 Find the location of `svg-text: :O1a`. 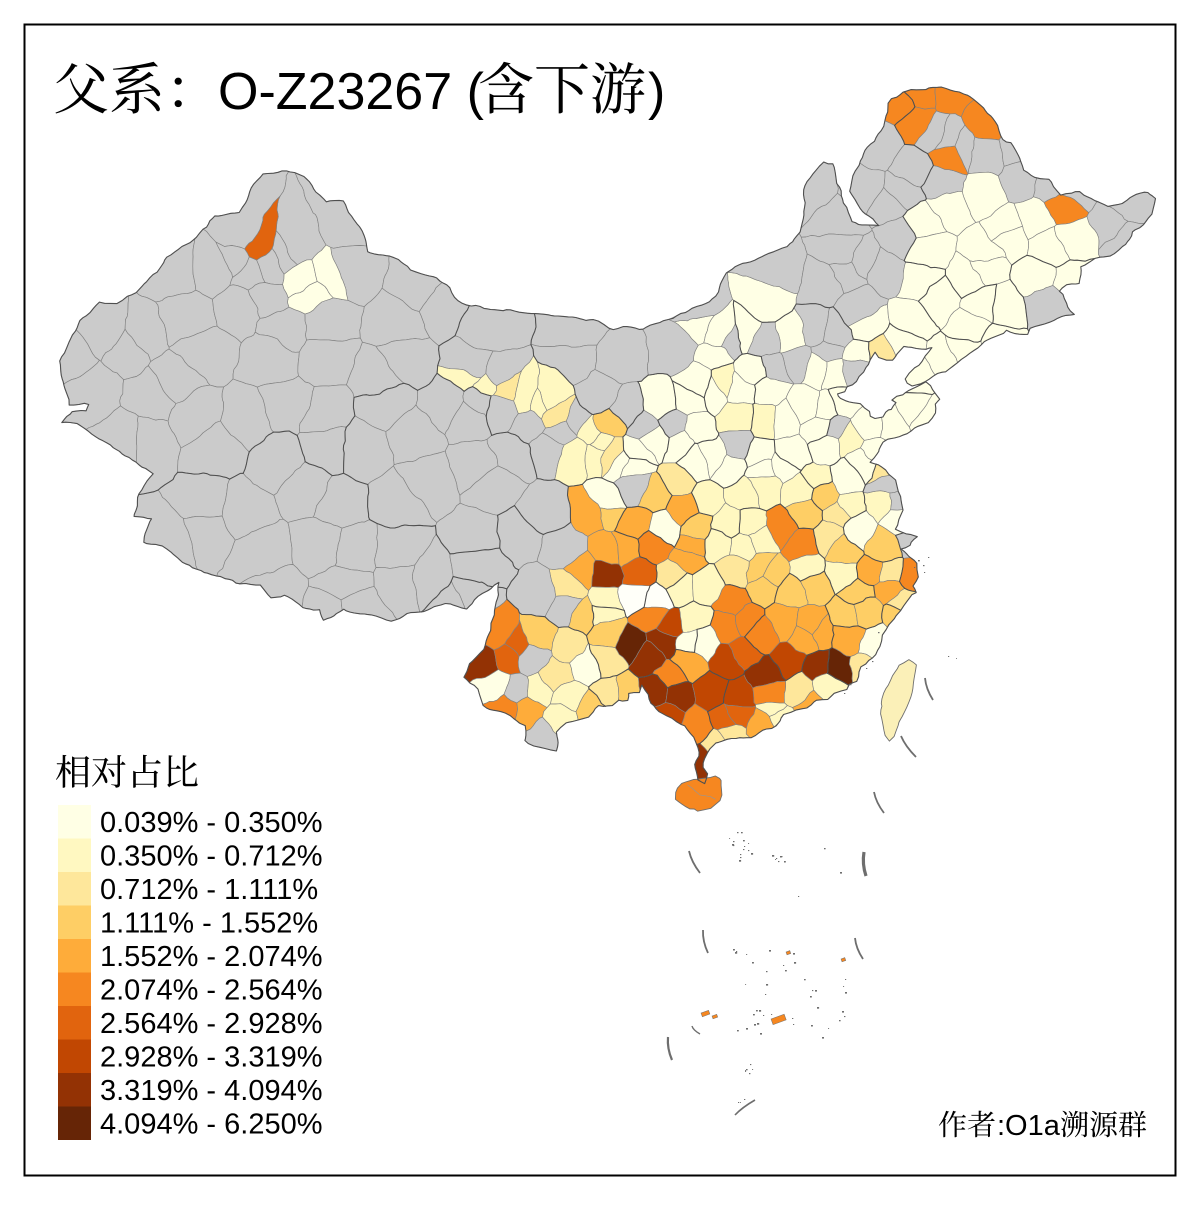

svg-text: :O1a is located at coordinates (1029, 1126).